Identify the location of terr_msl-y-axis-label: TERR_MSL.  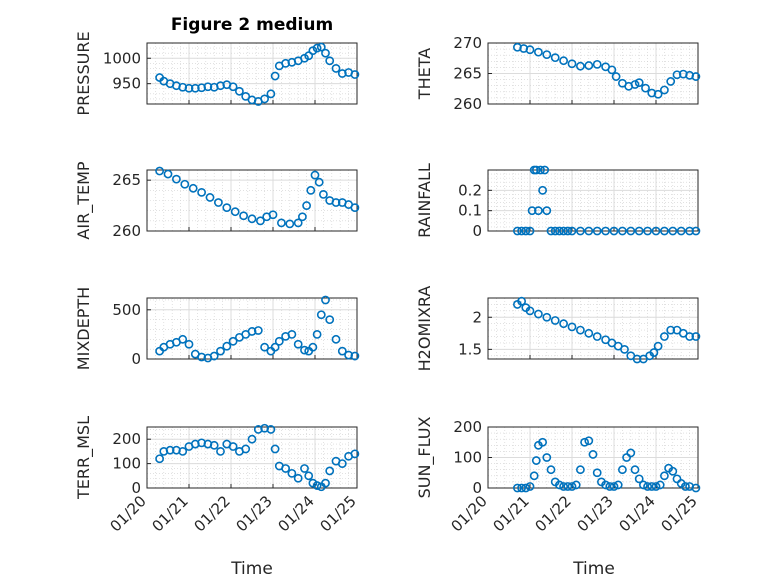
(84, 458).